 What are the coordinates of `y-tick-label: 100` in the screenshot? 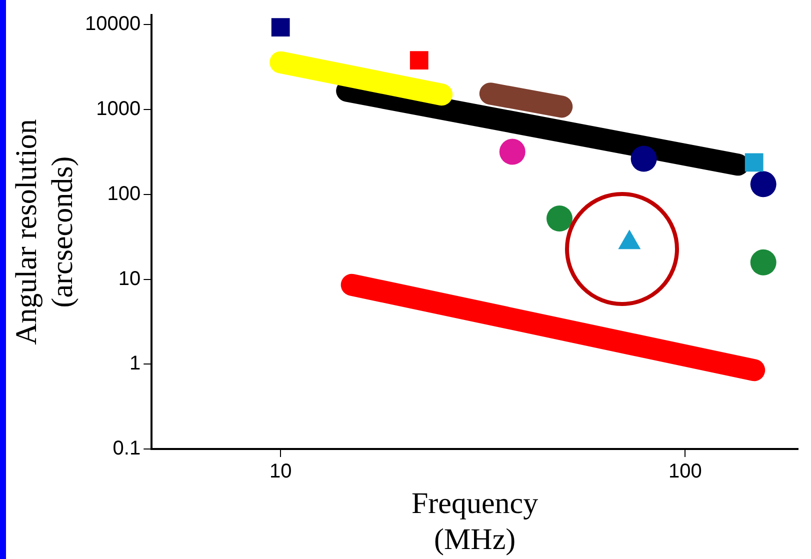 It's located at (124, 193).